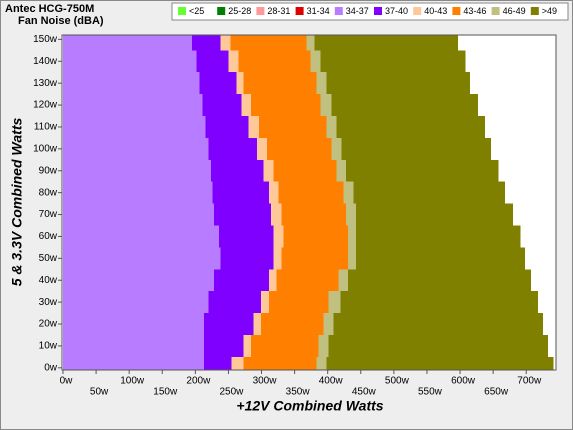 The image size is (573, 430). I want to click on y-tick-label: 50w, so click(48, 258).